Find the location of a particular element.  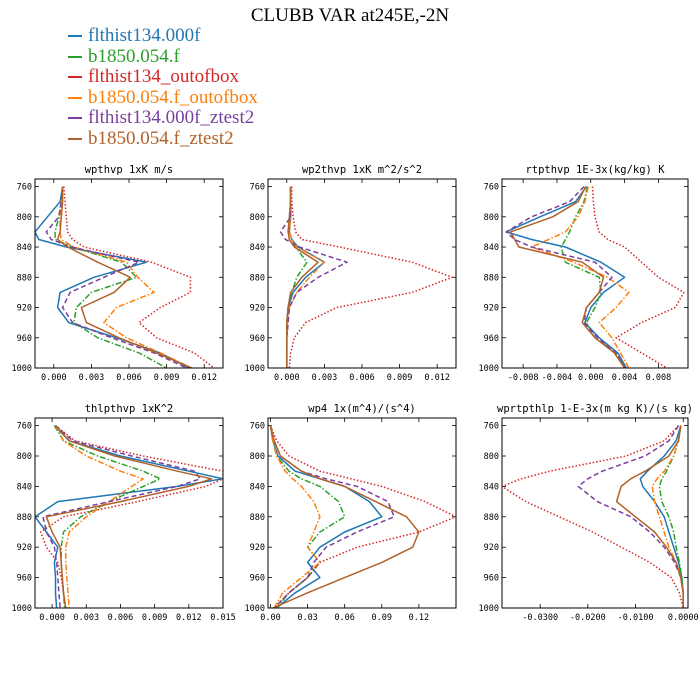

panel-title: wprtpthlp 1-E-3x(m kg K)/(s kg) is located at coordinates (595, 409).